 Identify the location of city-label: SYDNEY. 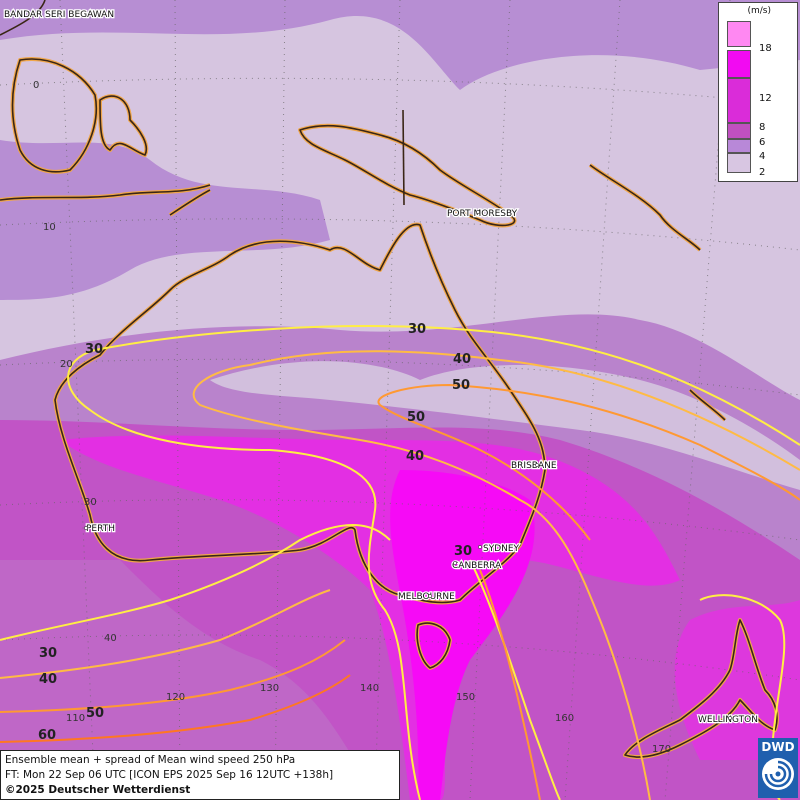
(501, 549).